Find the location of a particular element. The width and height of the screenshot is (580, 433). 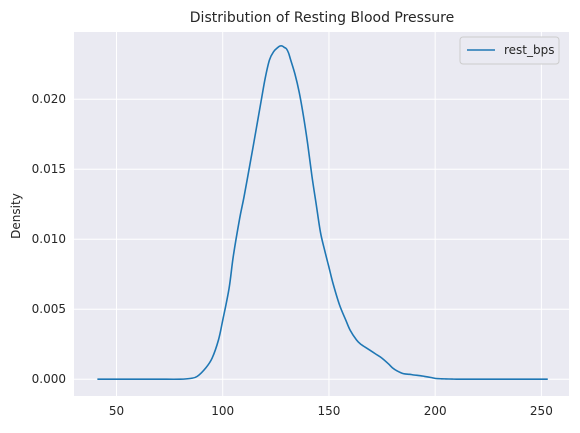

x-tick-label: 150 is located at coordinates (328, 411).